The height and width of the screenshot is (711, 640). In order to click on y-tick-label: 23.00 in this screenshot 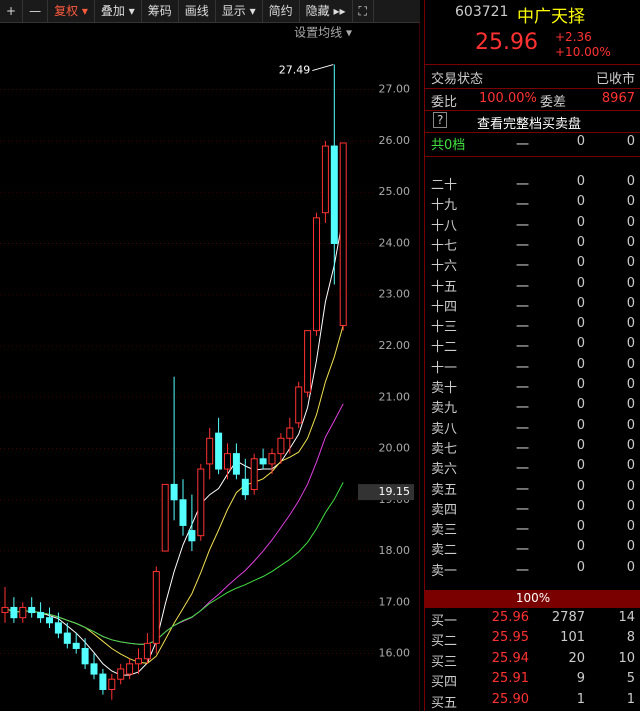, I will do `click(395, 294)`.